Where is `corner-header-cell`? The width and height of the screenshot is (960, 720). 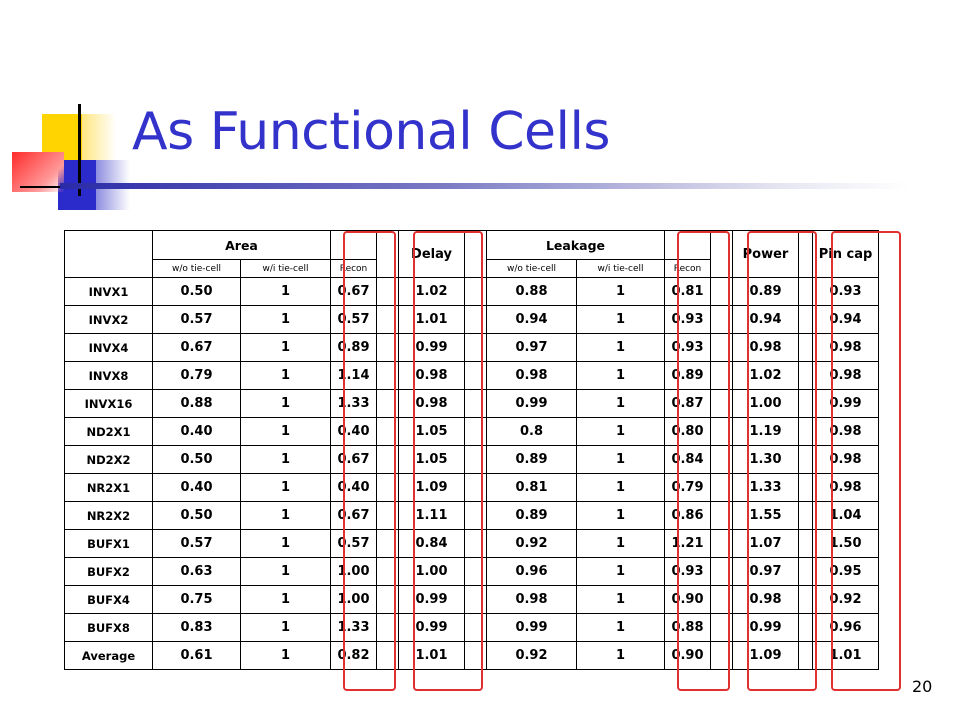 corner-header-cell is located at coordinates (108, 254).